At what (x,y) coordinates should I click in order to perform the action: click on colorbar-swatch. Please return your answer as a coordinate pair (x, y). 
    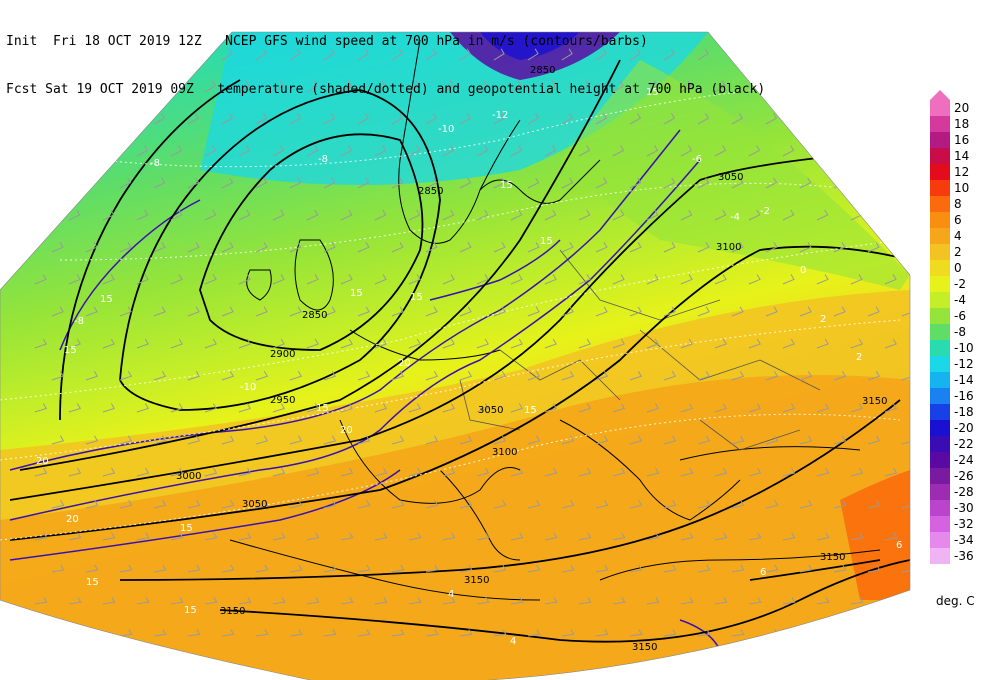
    Looking at the image, I should click on (940, 220).